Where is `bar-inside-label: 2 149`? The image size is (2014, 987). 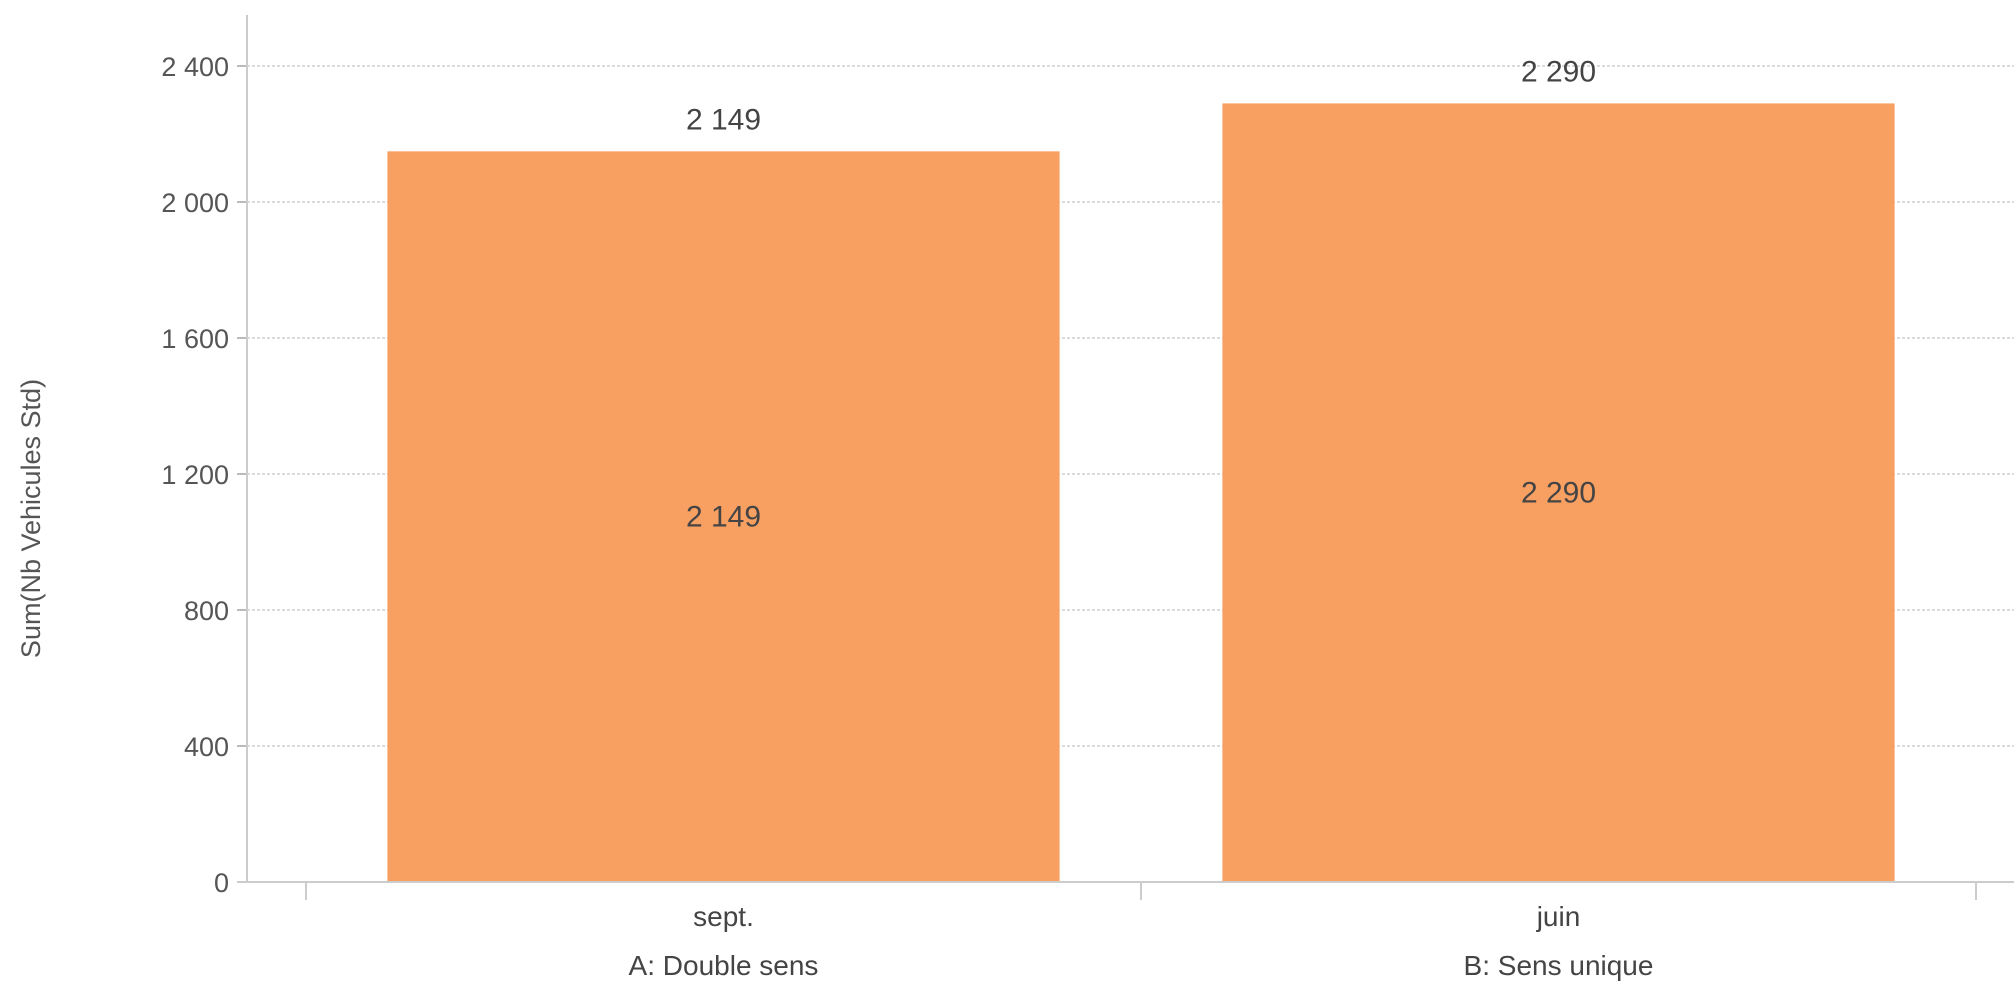
bar-inside-label: 2 149 is located at coordinates (723, 517).